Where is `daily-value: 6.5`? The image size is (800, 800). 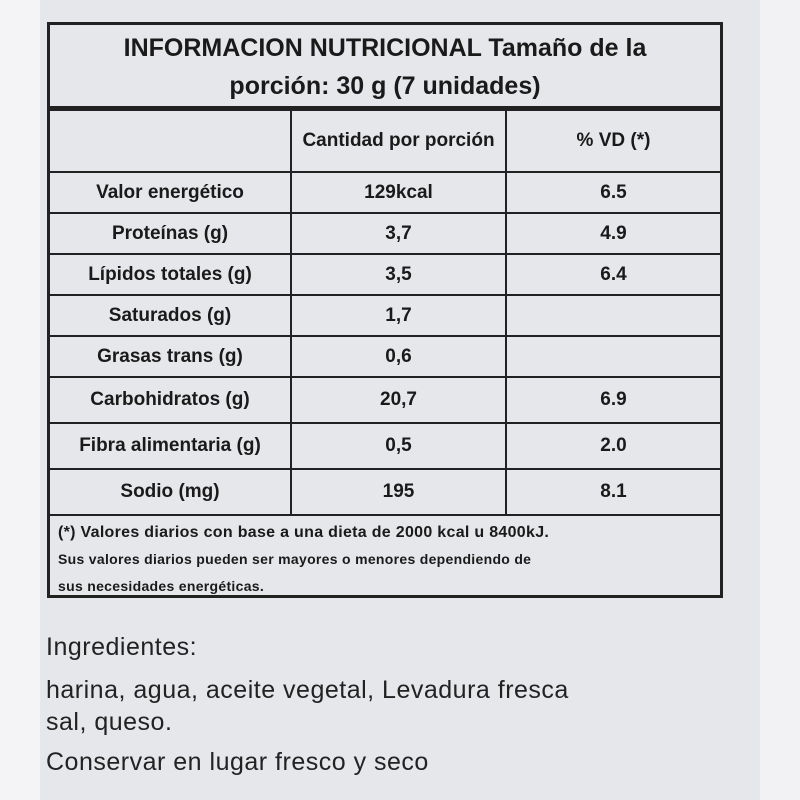
daily-value: 6.5 is located at coordinates (612, 192).